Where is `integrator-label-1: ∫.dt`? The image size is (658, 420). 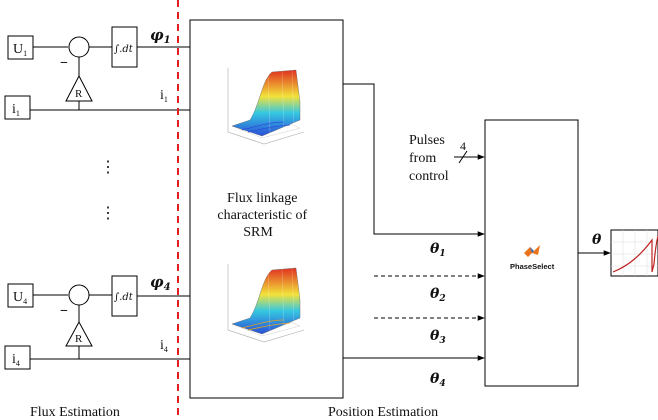
integrator-label-1: ∫.dt is located at coordinates (124, 49).